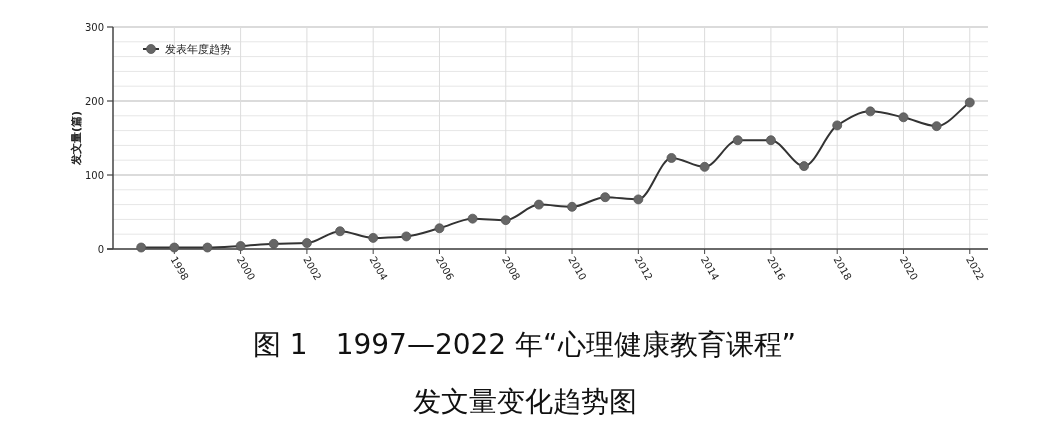 This screenshot has height=428, width=1053. What do you see at coordinates (76, 138) in the screenshot?
I see `y-axis-title: 发文量(篇)` at bounding box center [76, 138].